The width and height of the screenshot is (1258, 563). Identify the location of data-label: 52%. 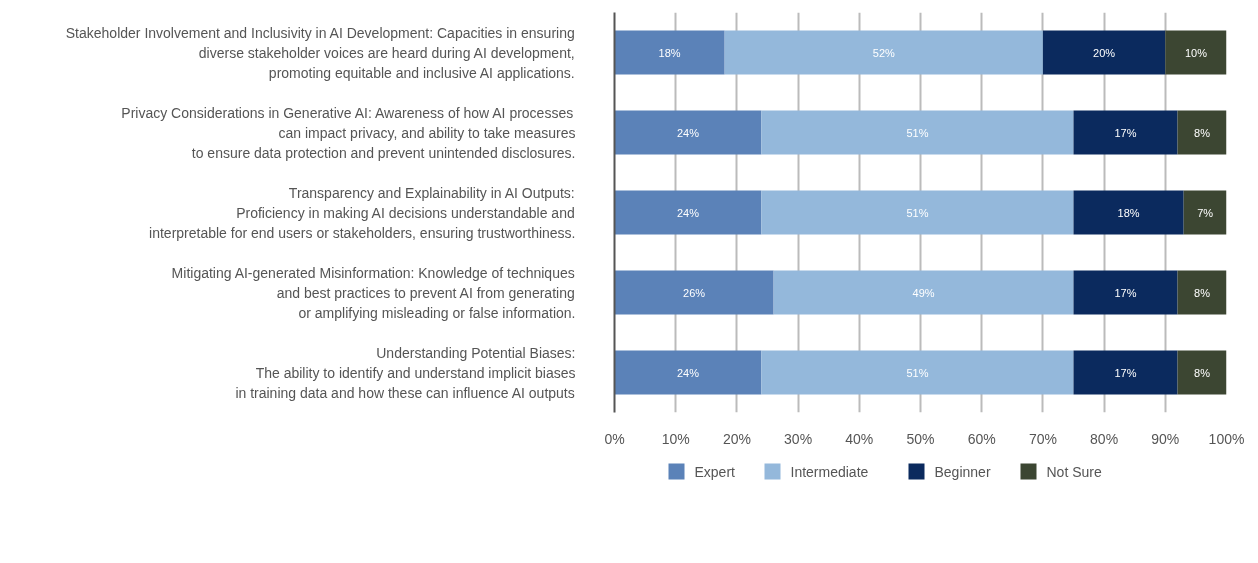
(884, 52).